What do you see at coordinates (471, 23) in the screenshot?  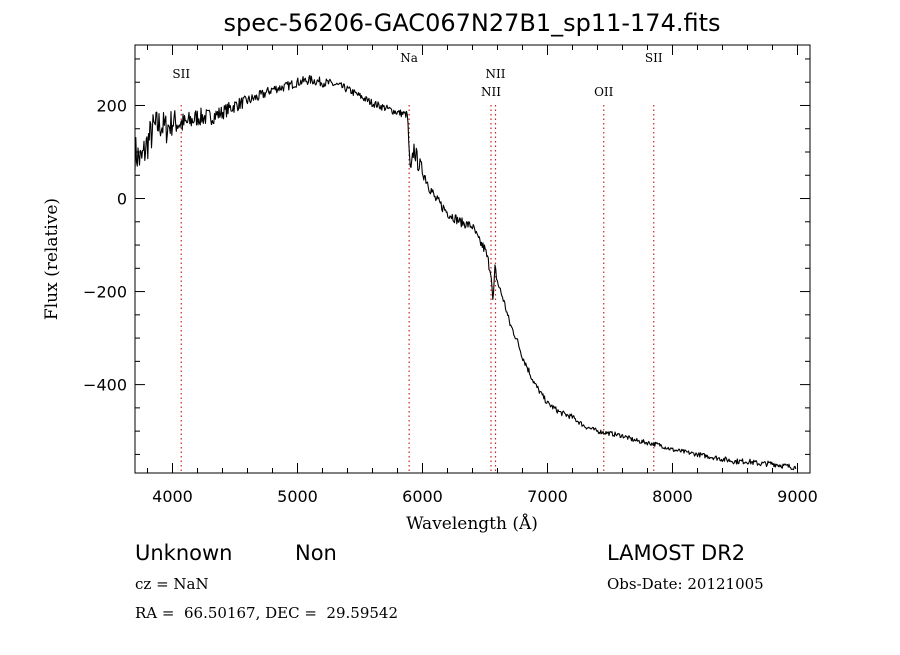 I see `chart-title: spec-56206-GAC067N27B1_sp11-174.fits` at bounding box center [471, 23].